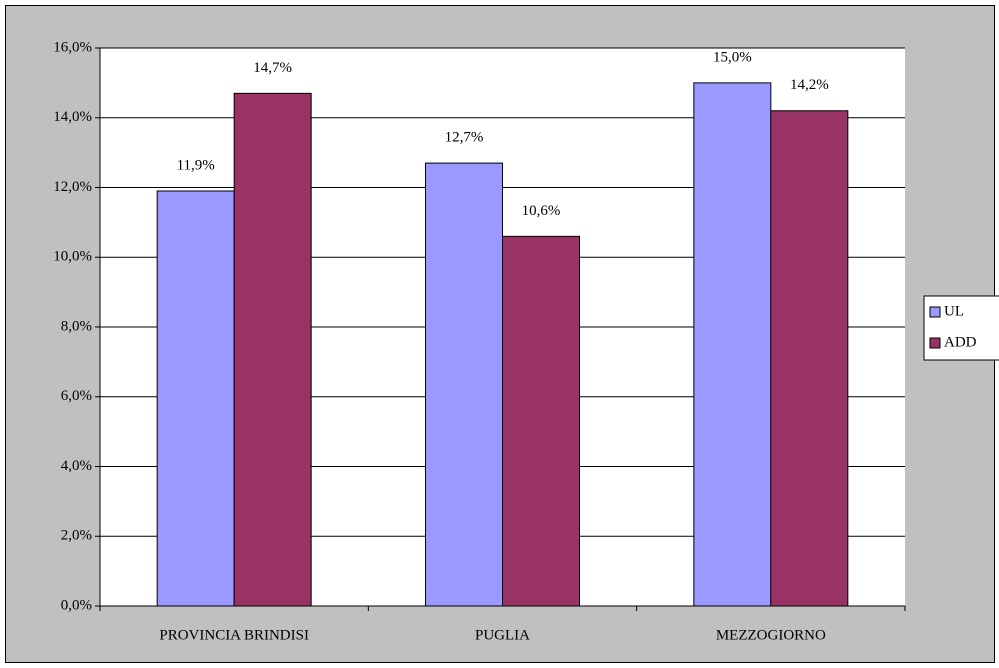 Image resolution: width=999 pixels, height=668 pixels. What do you see at coordinates (541, 211) in the screenshot?
I see `data-label: 10,6%` at bounding box center [541, 211].